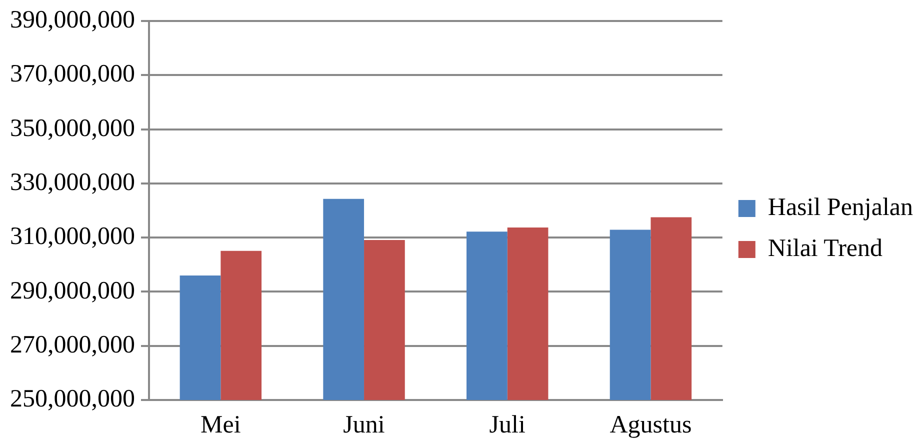  I want to click on y-tick-label: 310,000,000, so click(72, 236).